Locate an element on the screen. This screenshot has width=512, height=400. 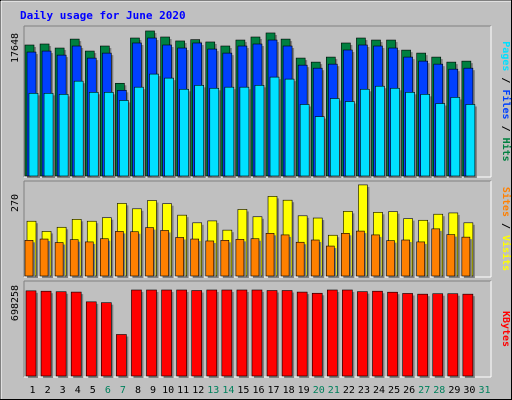
panel-hits-files-pages-bar-pages-day-3: Pages day 3: 10220 is located at coordinates (63, 135).